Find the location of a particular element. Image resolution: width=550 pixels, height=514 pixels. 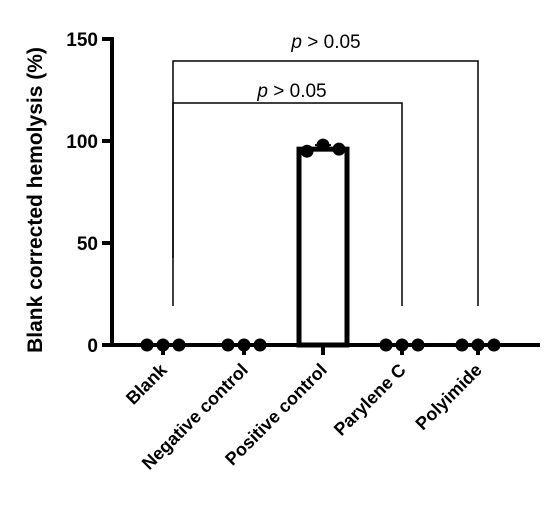

y-axis-title: Blank corrected hemolysis (%) is located at coordinates (35, 200).